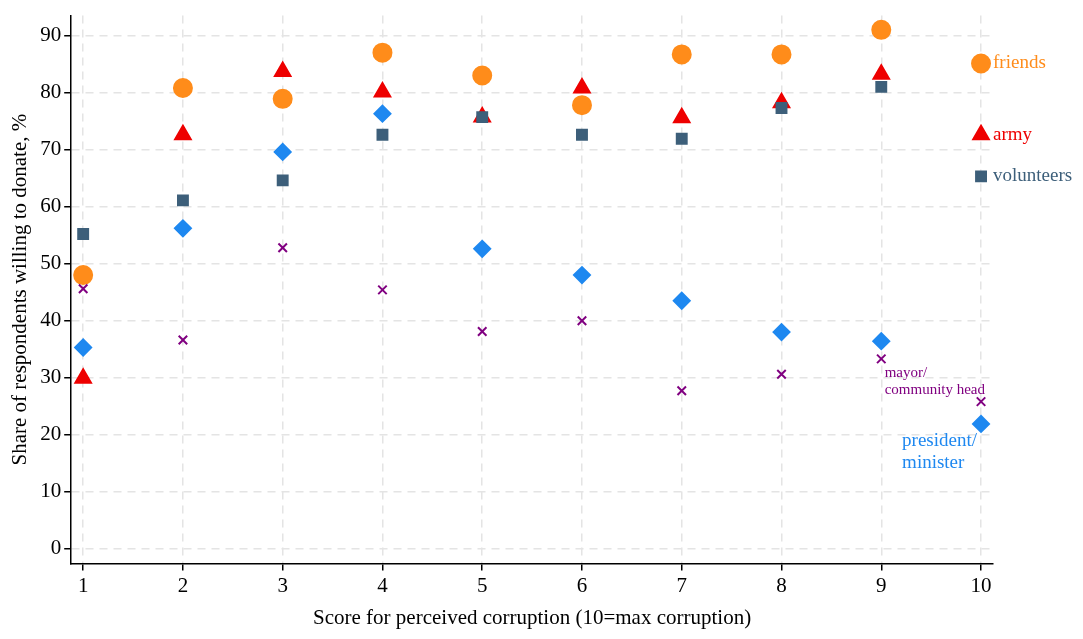 This screenshot has height=639, width=1083. What do you see at coordinates (51, 205) in the screenshot?
I see `y-tick-label: 60` at bounding box center [51, 205].